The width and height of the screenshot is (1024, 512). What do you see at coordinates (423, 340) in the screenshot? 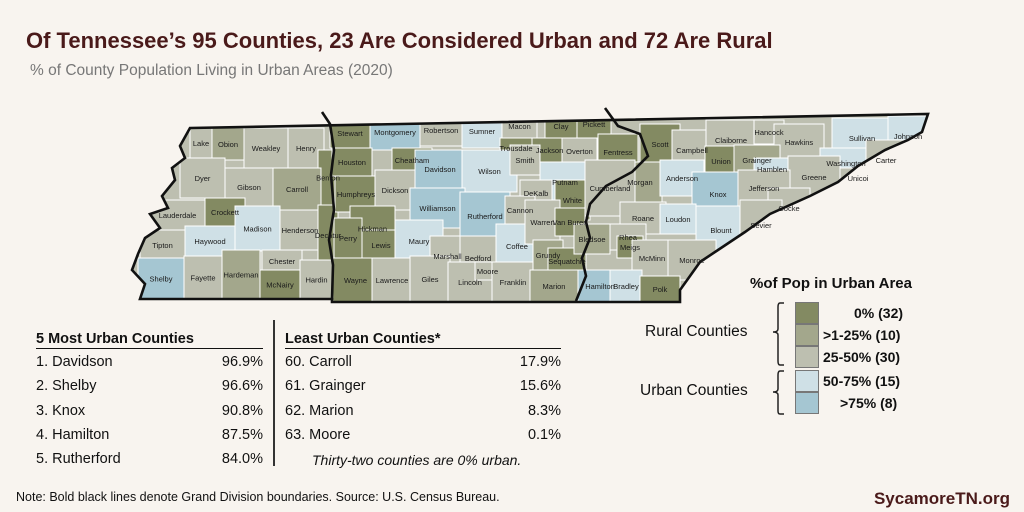
I see `least-urban-table-title: Least Urban Counties*` at bounding box center [423, 340].